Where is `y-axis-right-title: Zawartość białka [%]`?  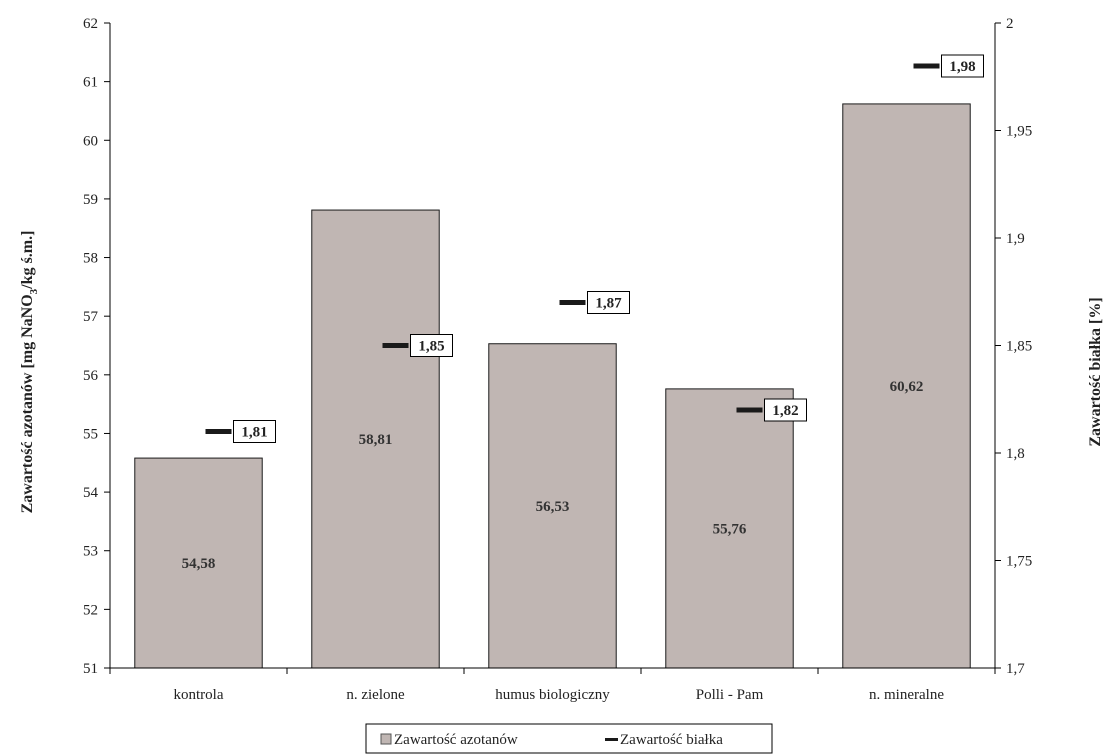
y-axis-right-title: Zawartość białka [%] is located at coordinates (1095, 371).